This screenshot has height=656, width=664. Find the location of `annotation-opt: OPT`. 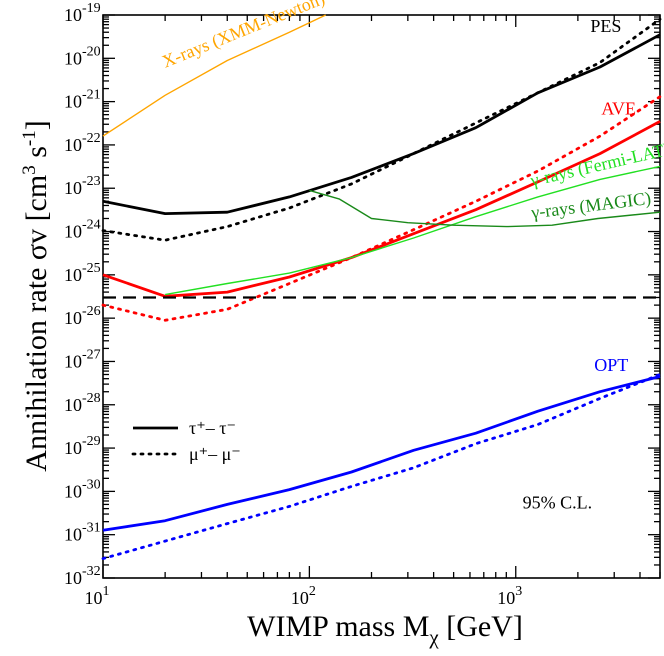

annotation-opt: OPT is located at coordinates (611, 365).